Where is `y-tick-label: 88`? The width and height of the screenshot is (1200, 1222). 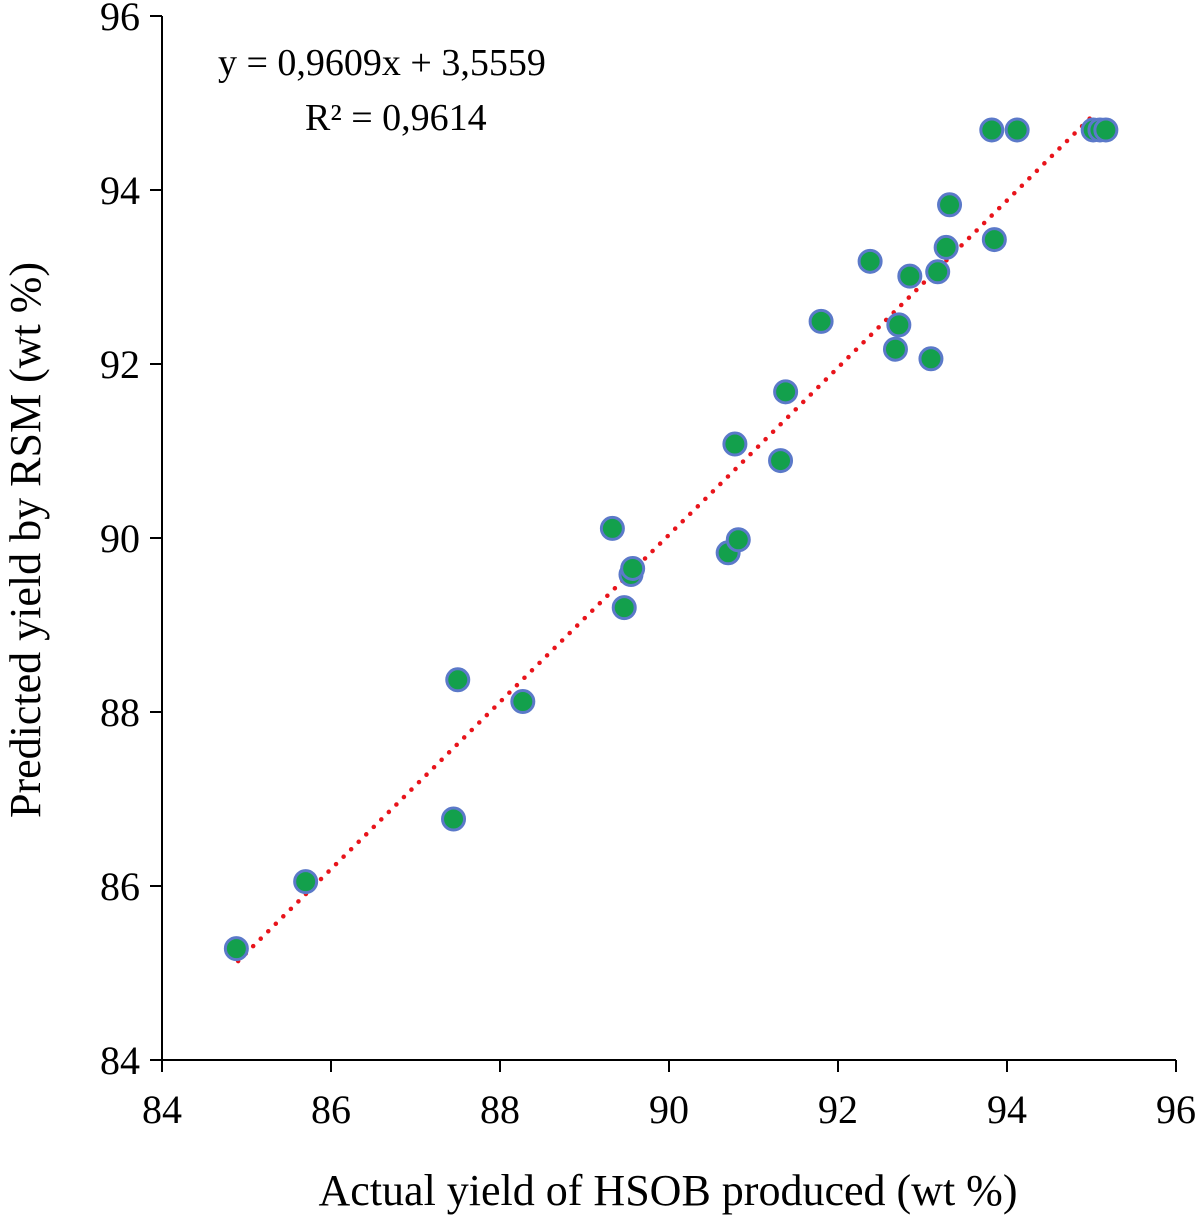 y-tick-label: 88 is located at coordinates (120, 712).